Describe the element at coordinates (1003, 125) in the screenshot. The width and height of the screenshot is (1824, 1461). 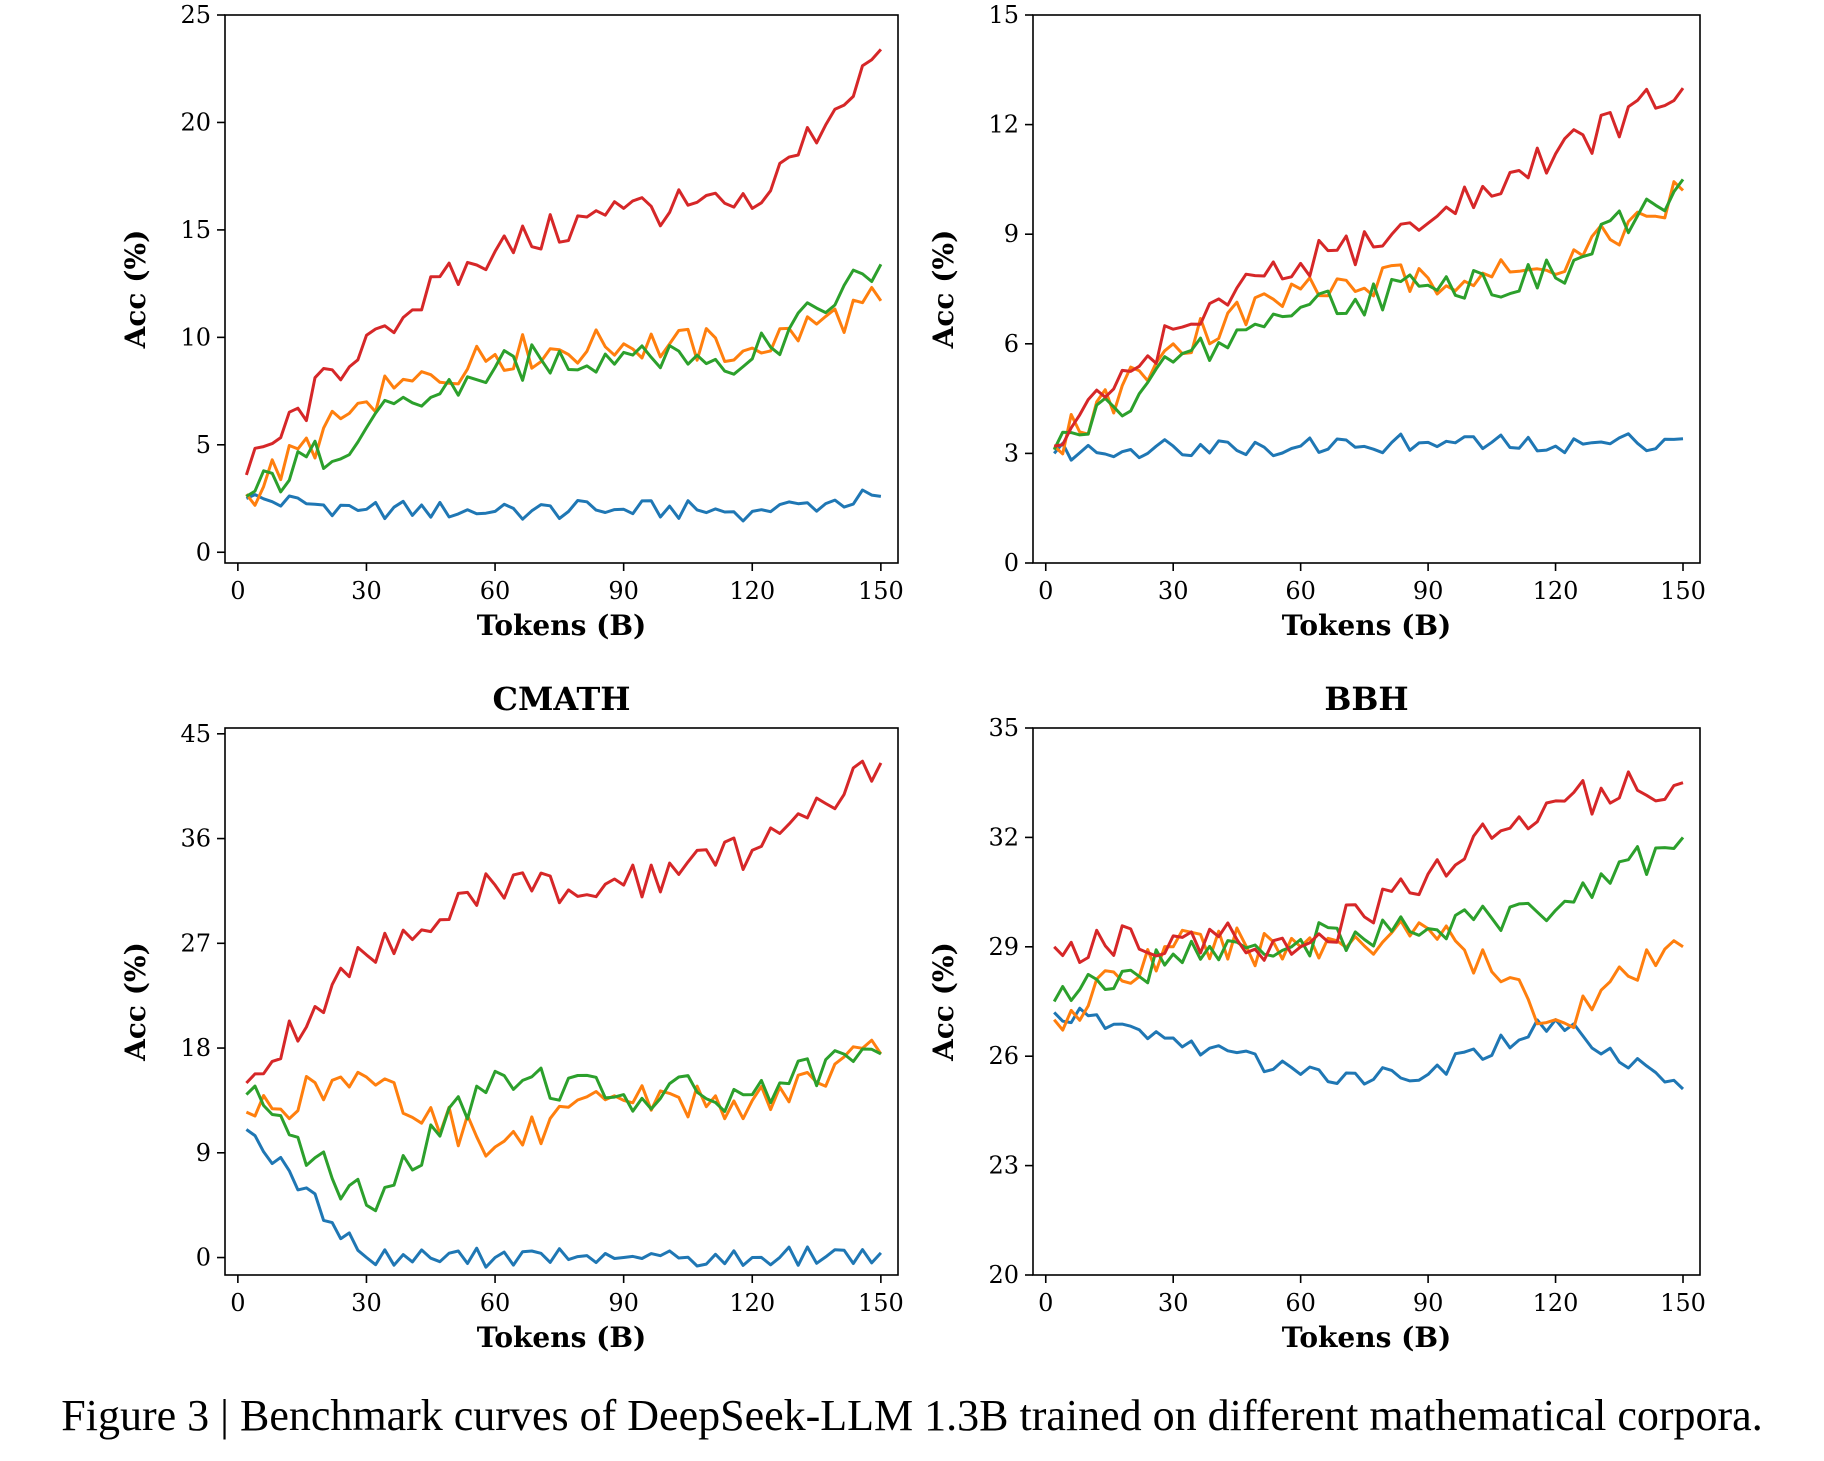
I see `y-tick-label: 12` at that location.